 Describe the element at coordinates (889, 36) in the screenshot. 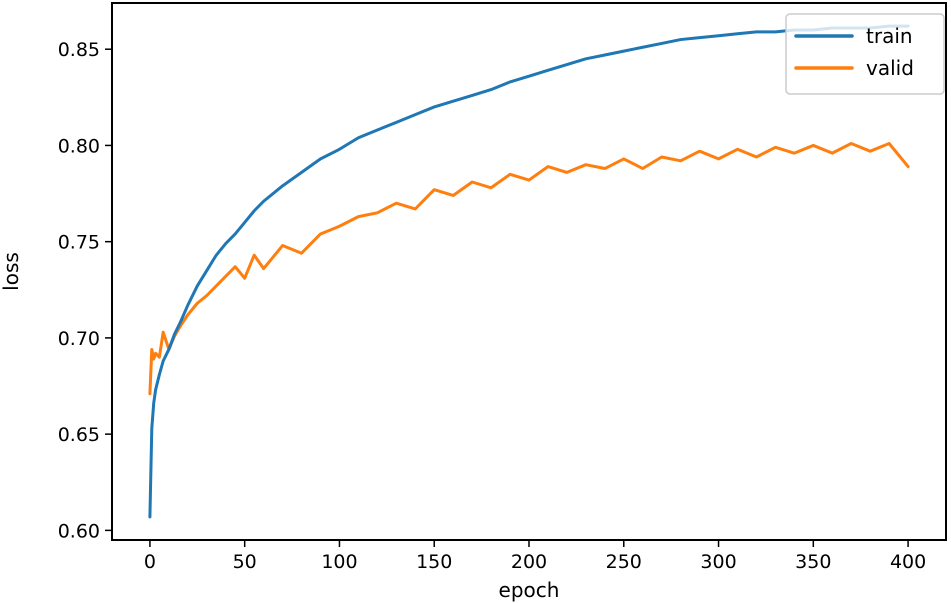

I see `legend-label-train: train` at that location.